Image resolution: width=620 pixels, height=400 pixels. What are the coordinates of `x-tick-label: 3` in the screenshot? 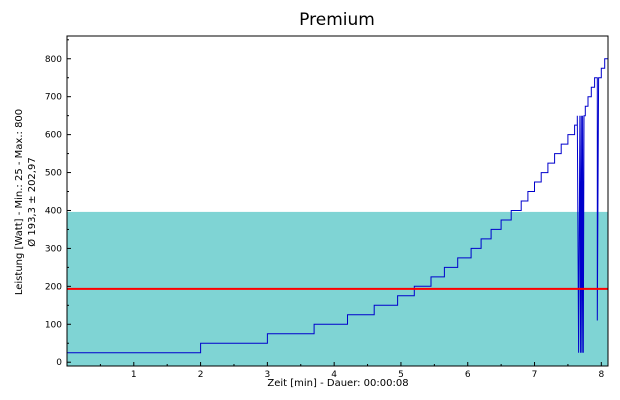 It's located at (268, 375).